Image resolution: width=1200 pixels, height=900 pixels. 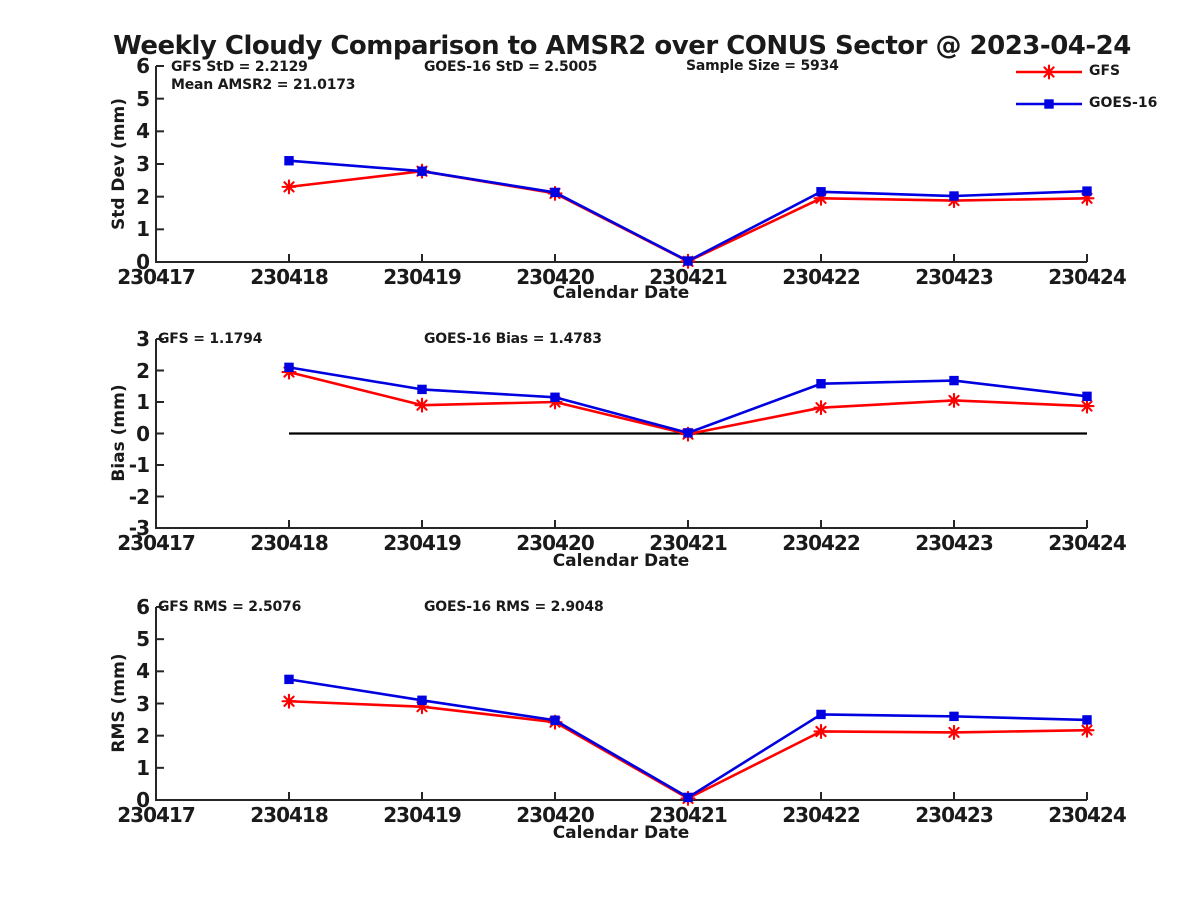 I want to click on rms-goes16-annotation: GOES-16 RMS = 2.9048, so click(x=514, y=607).